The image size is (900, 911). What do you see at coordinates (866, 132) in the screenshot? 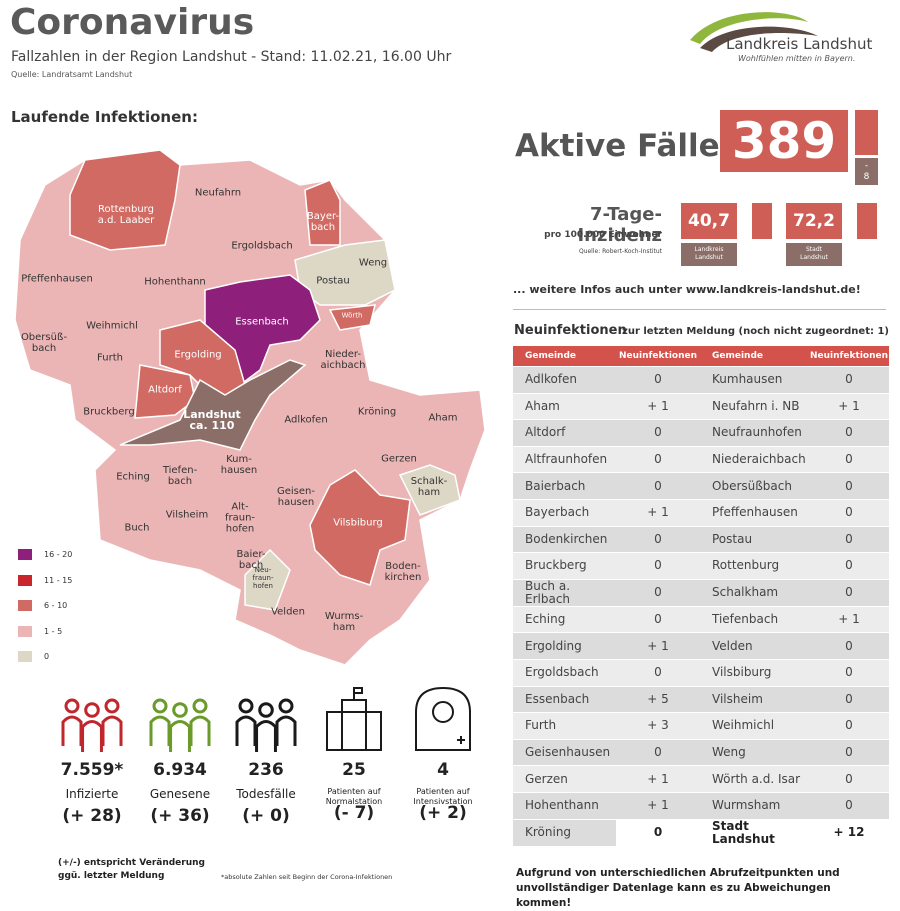
I see `active-arrow` at bounding box center [866, 132].